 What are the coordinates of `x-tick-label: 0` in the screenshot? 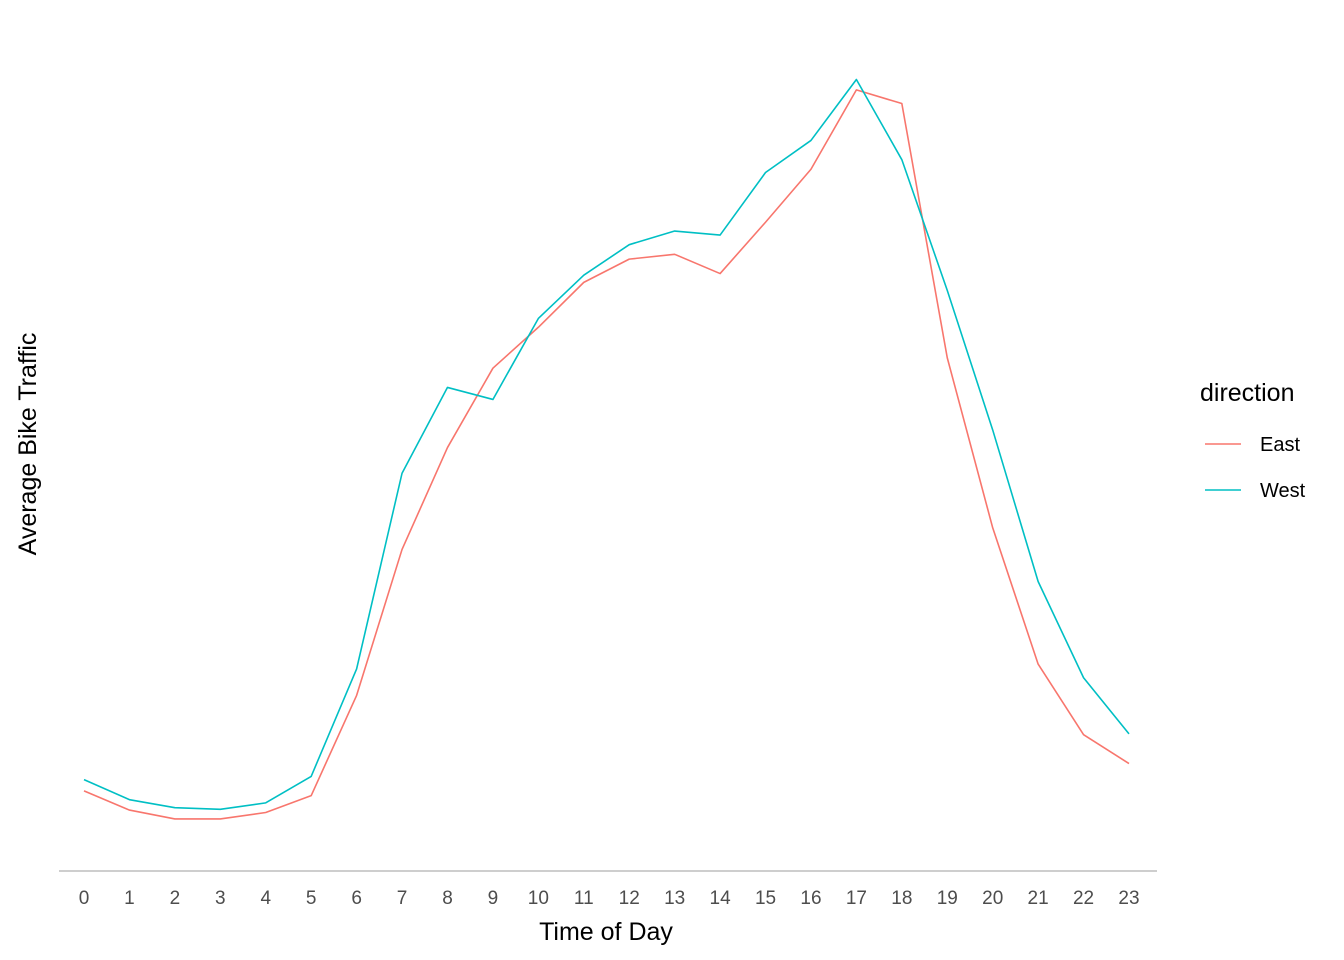 It's located at (84, 898).